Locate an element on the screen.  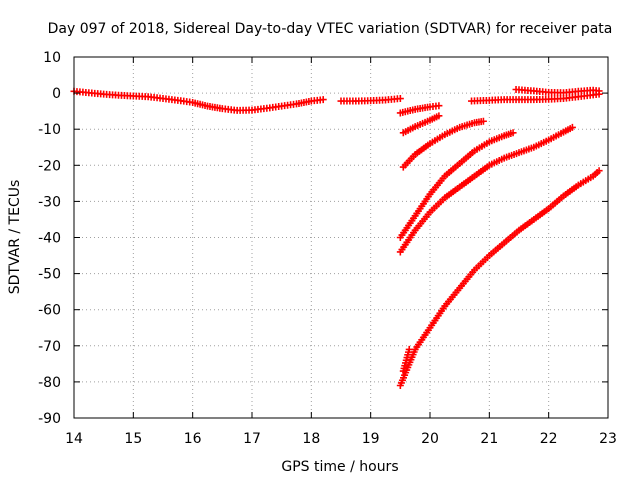
y-tick-label: 10 is located at coordinates (52, 58).